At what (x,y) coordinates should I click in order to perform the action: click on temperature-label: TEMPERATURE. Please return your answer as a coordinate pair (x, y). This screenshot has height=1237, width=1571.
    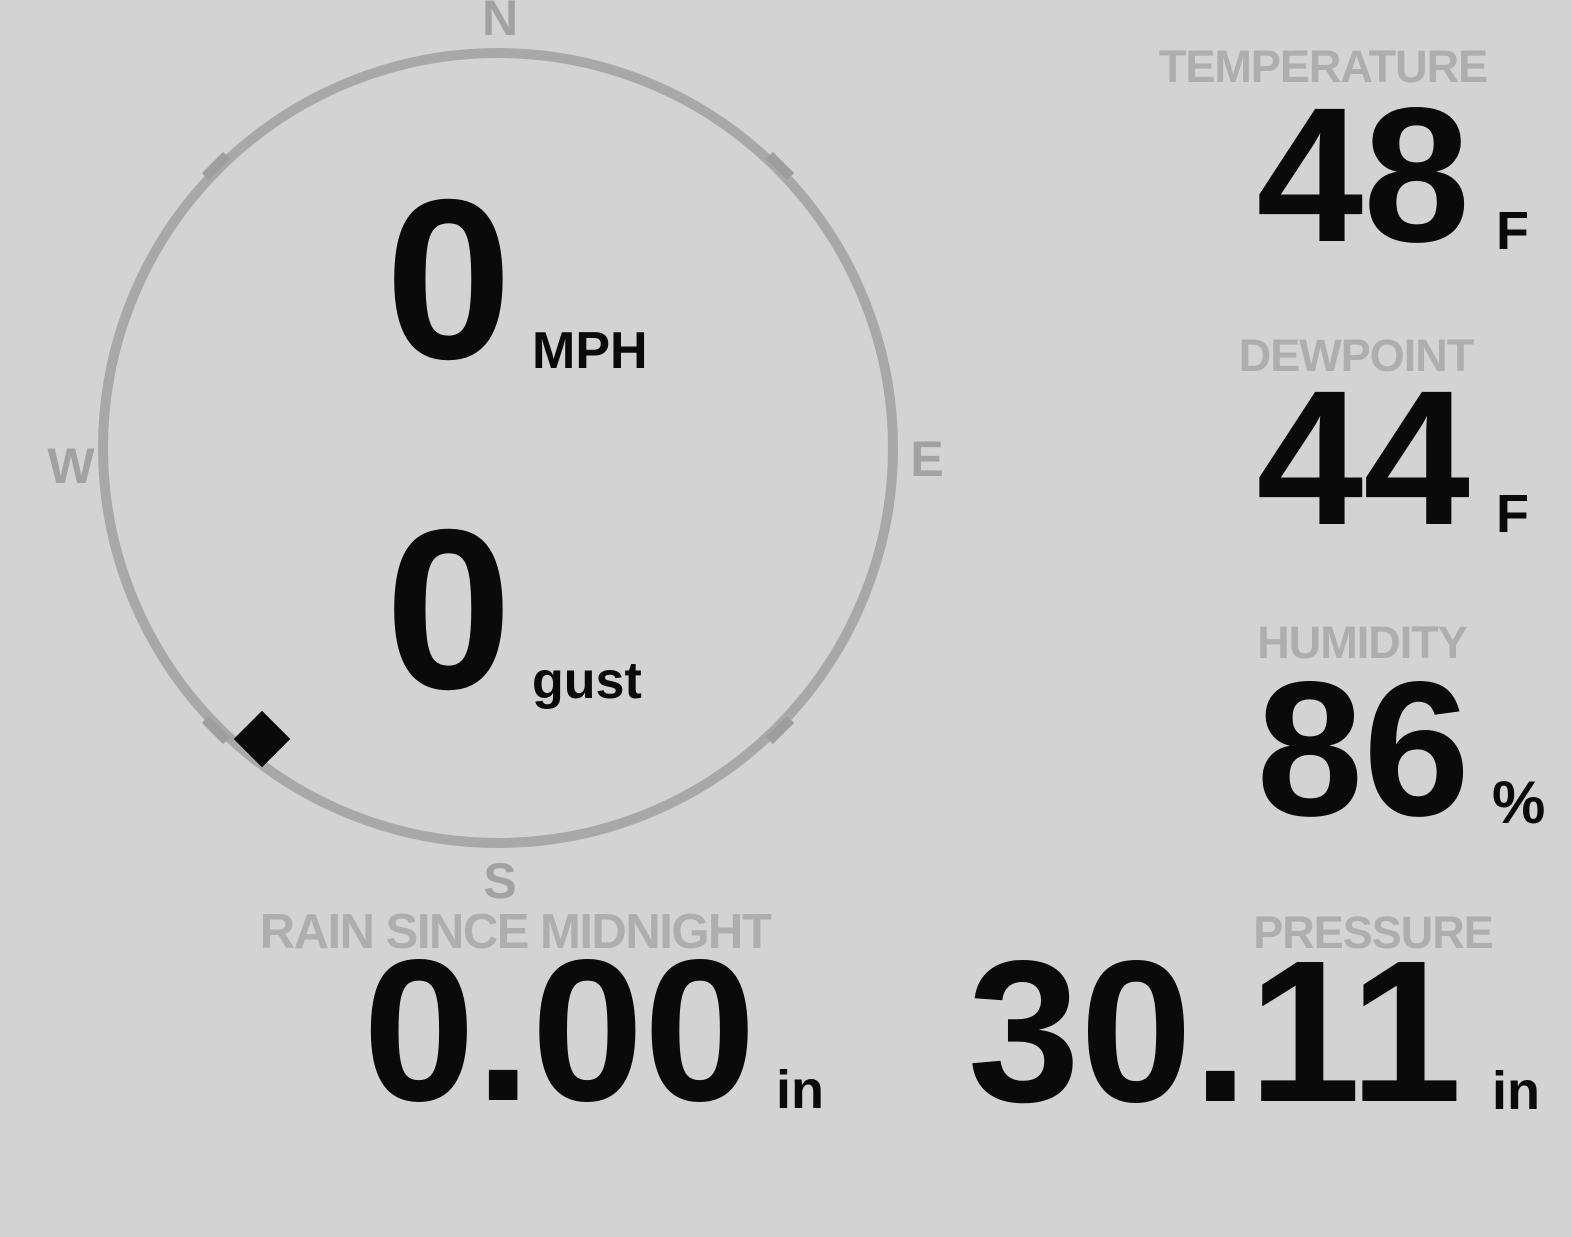
    Looking at the image, I should click on (1323, 66).